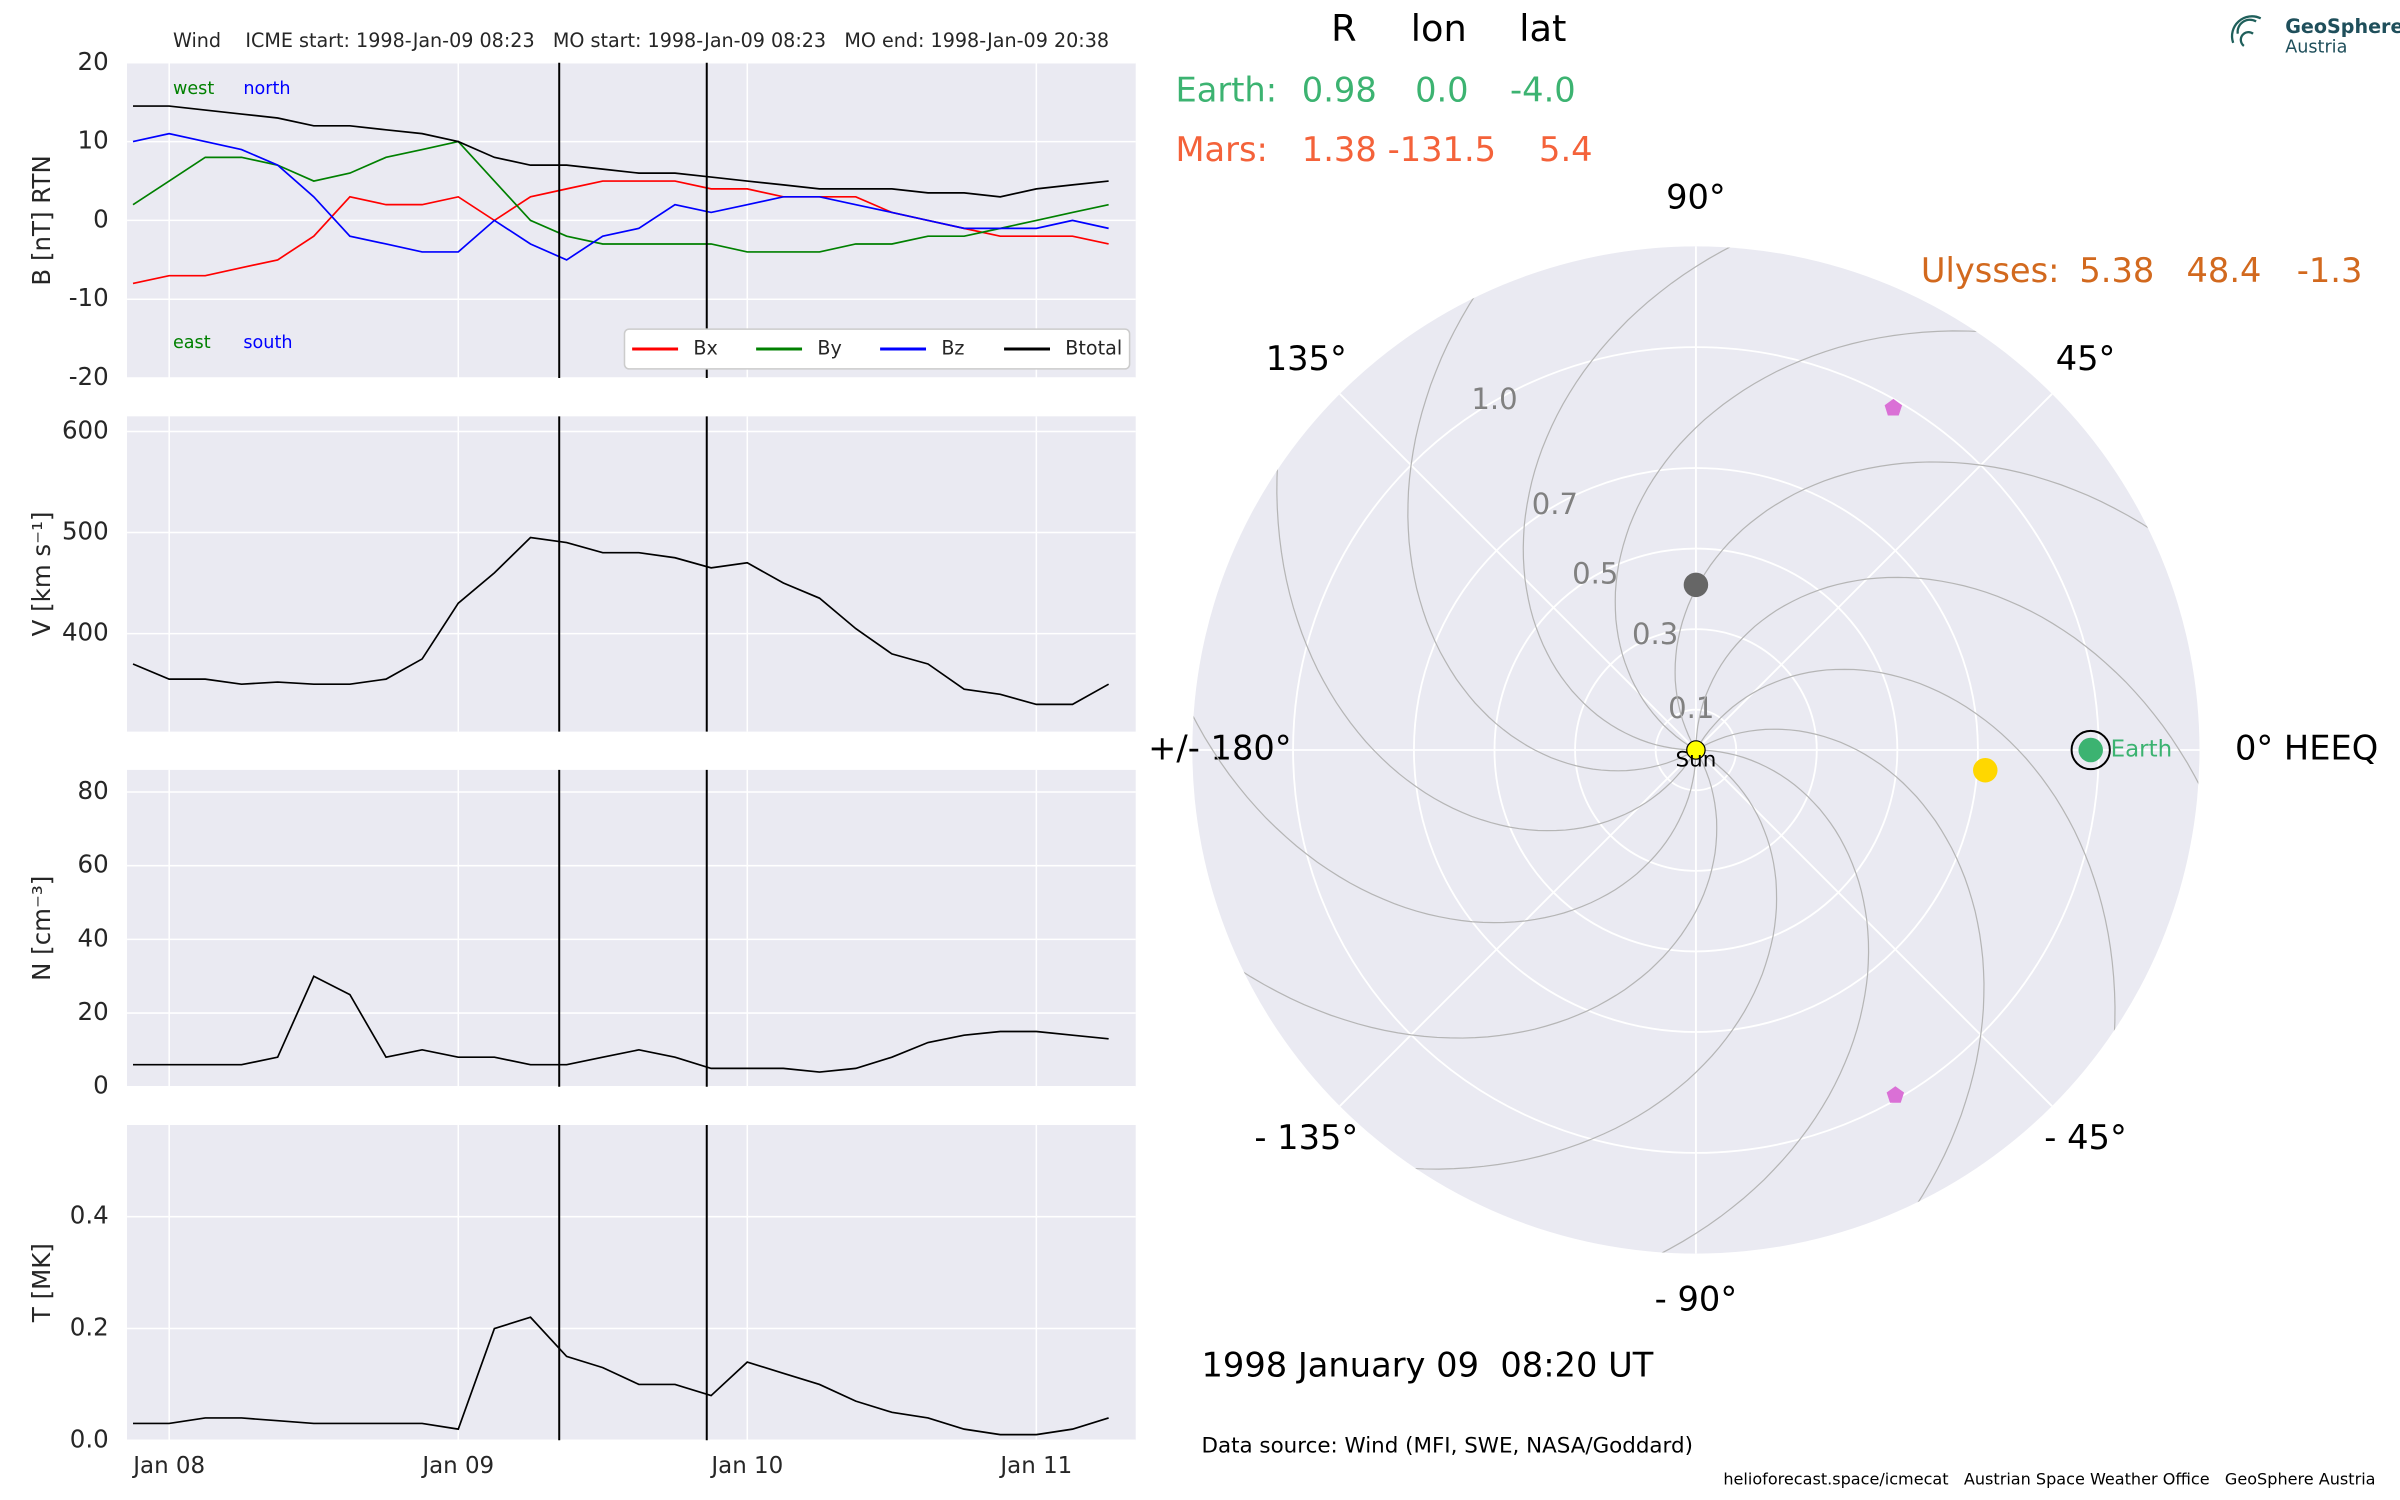 The image size is (2400, 1500). Describe the element at coordinates (1035, 1466) in the screenshot. I see `x-tick-label: Jan 11` at that location.